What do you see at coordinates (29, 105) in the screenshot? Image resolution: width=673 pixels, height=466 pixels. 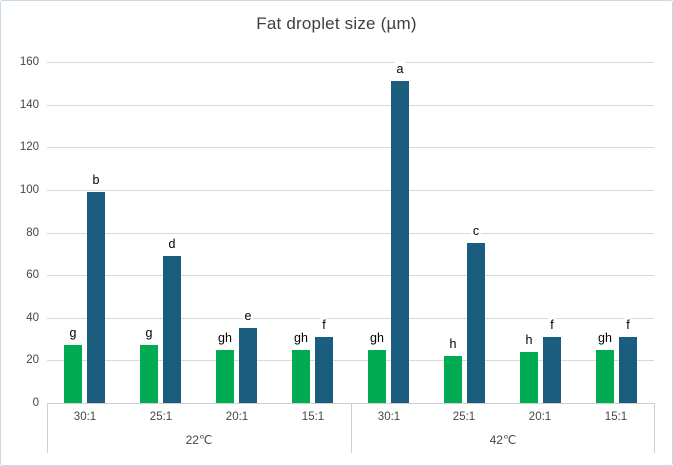 I see `y-axis-tick-label: 140` at bounding box center [29, 105].